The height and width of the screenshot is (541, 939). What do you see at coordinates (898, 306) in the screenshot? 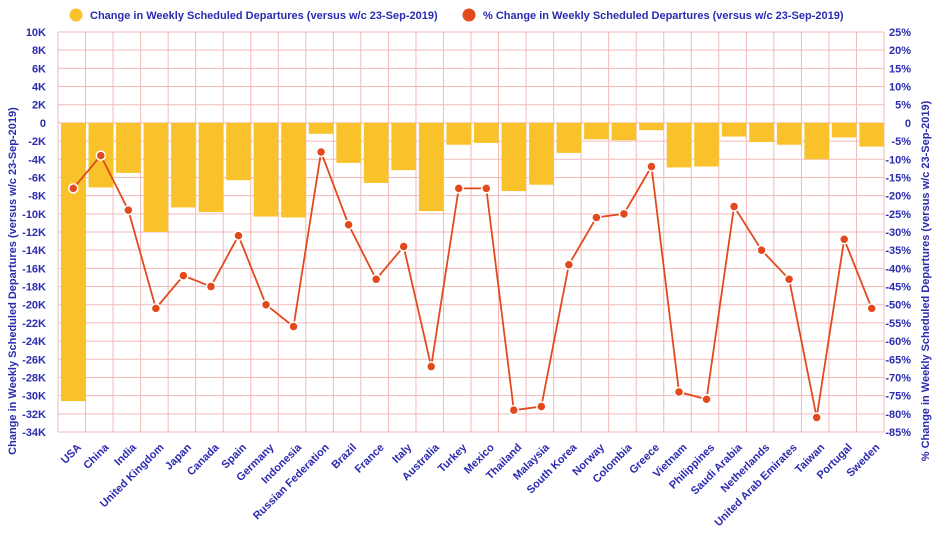
I see `right-tick-label: -50%` at bounding box center [898, 306].